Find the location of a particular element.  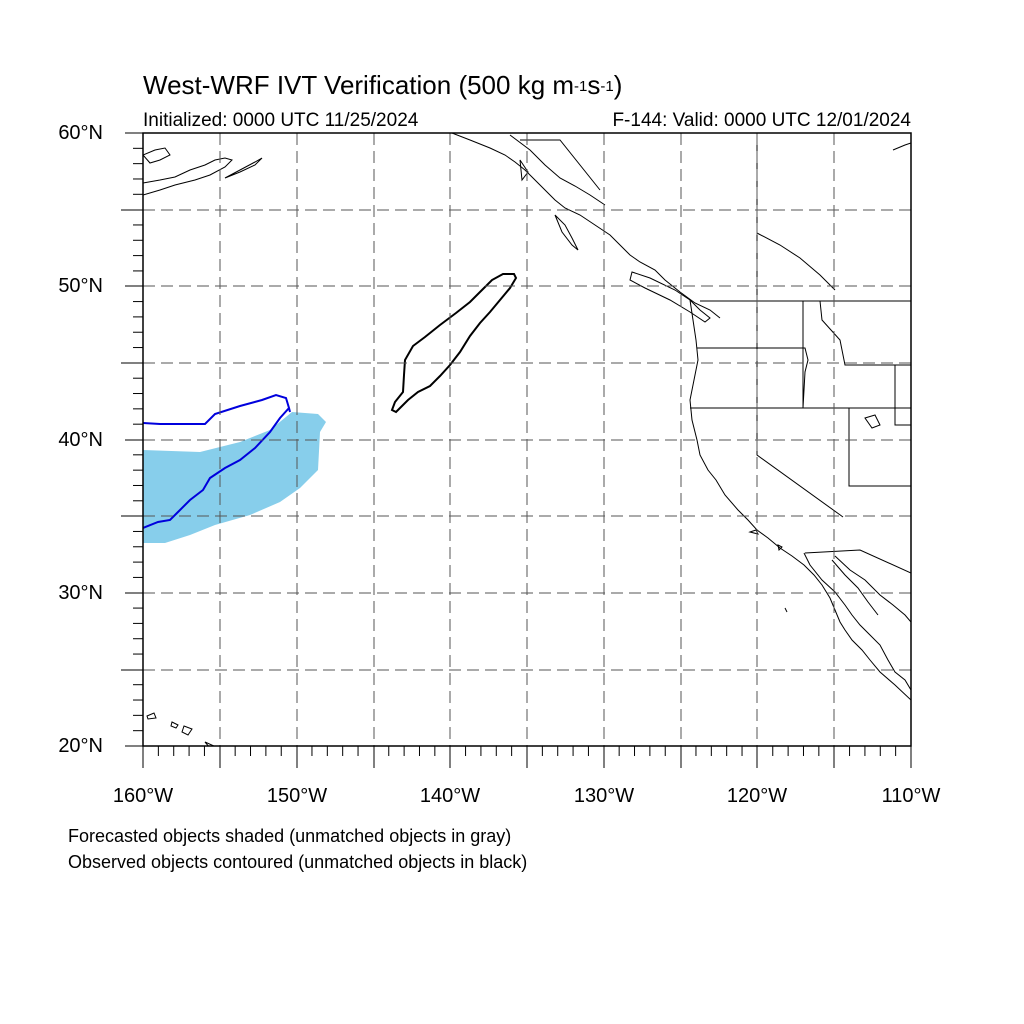

lon-label-120w: 120°W is located at coordinates (757, 796).